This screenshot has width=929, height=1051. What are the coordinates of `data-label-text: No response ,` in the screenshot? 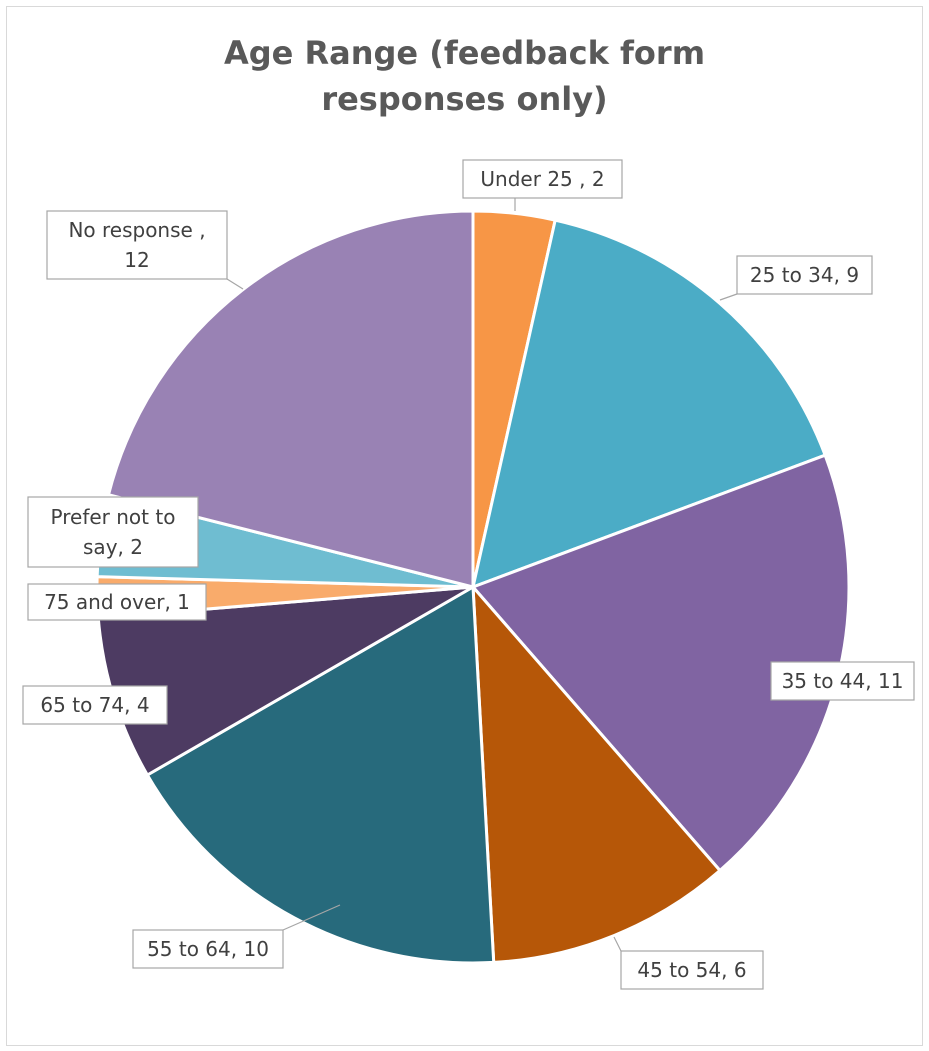 It's located at (136, 230).